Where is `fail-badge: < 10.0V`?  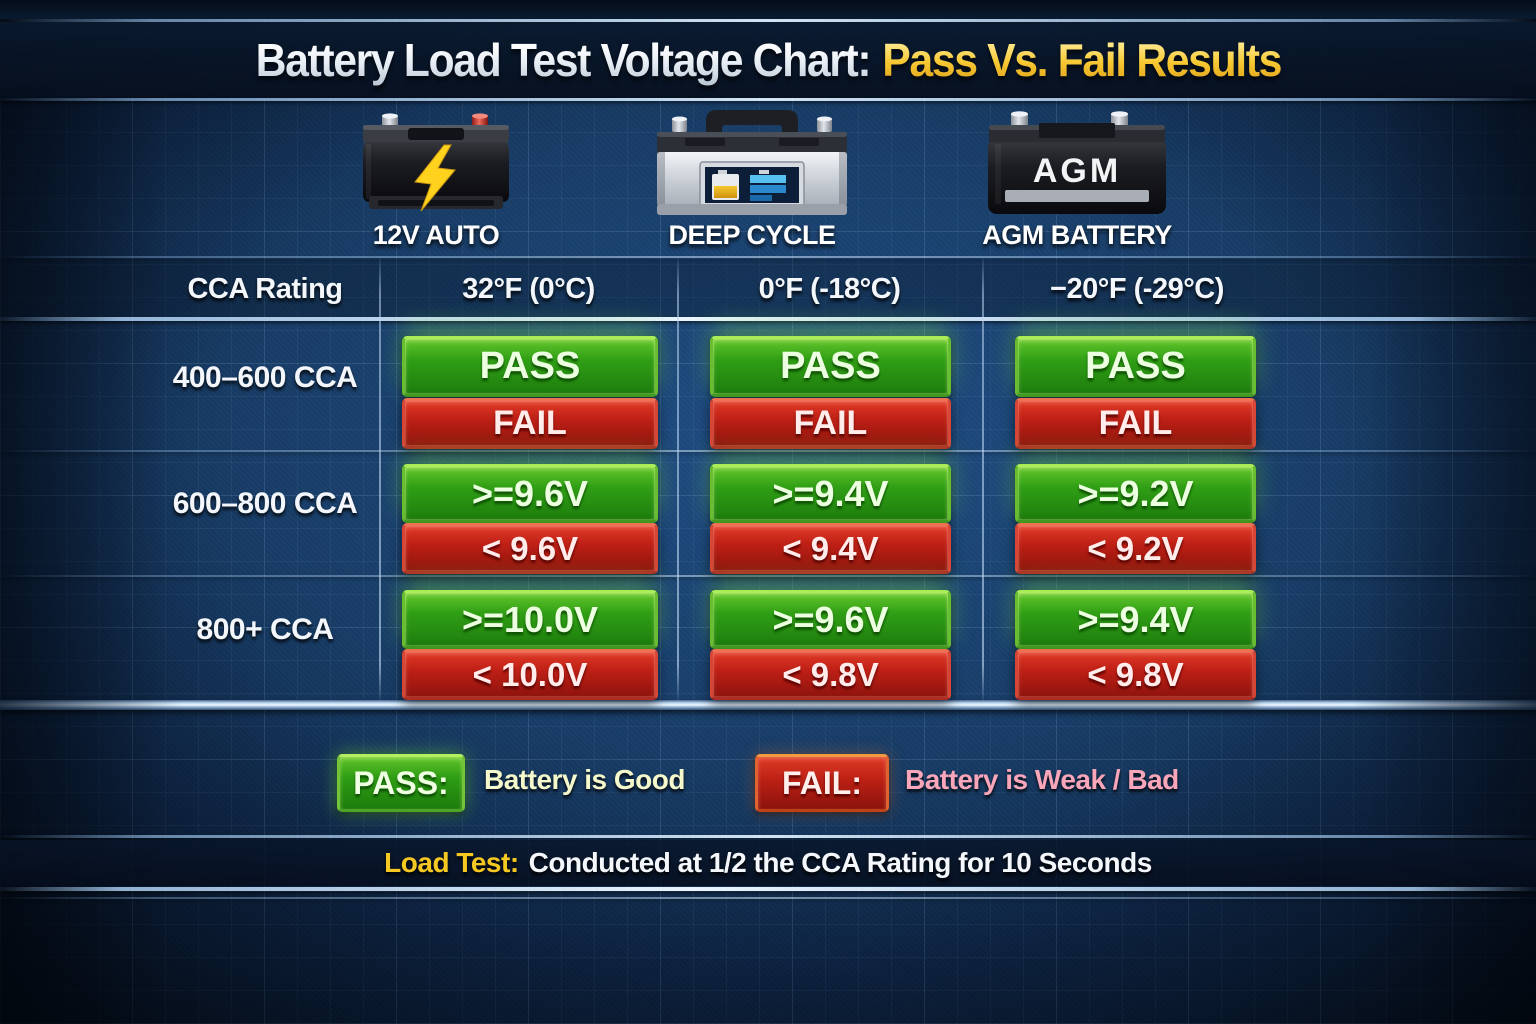 fail-badge: < 10.0V is located at coordinates (530, 674).